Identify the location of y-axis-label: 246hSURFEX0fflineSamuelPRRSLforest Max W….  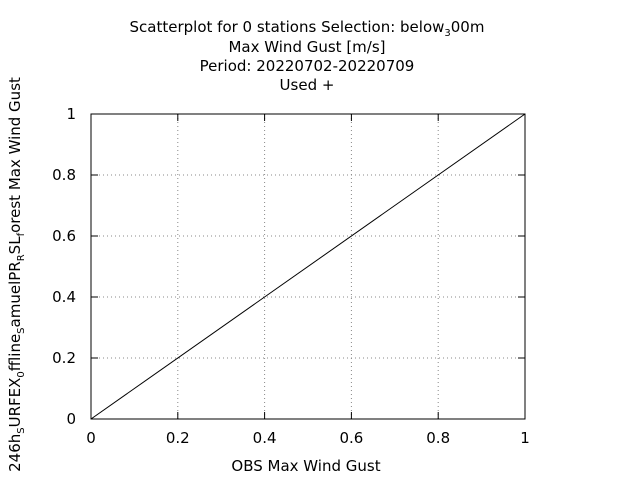
(16, 274).